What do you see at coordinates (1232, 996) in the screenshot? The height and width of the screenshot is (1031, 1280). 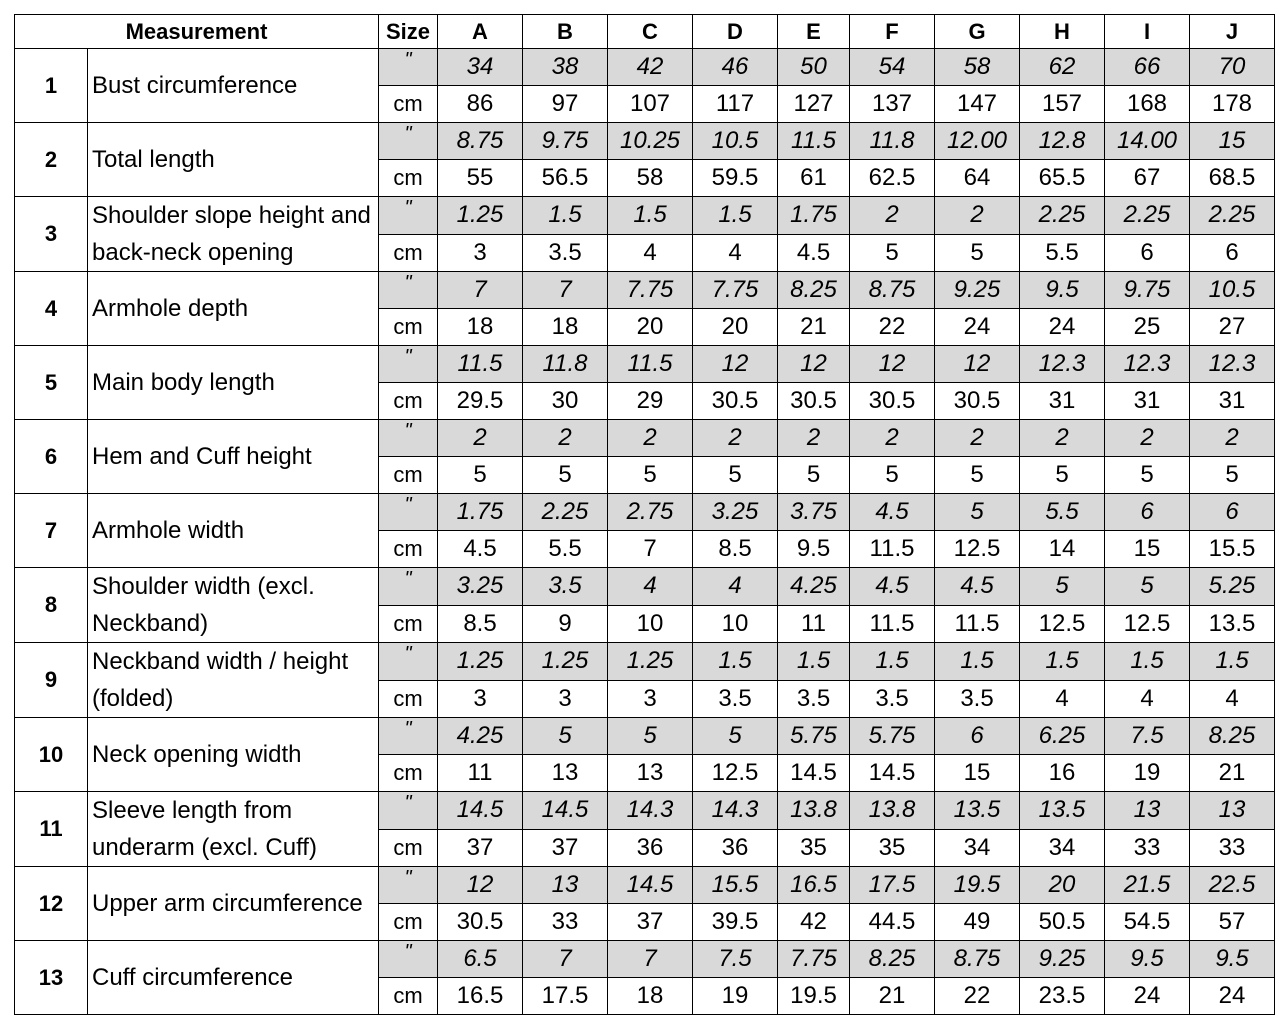 I see `cm-value-cell: 24` at bounding box center [1232, 996].